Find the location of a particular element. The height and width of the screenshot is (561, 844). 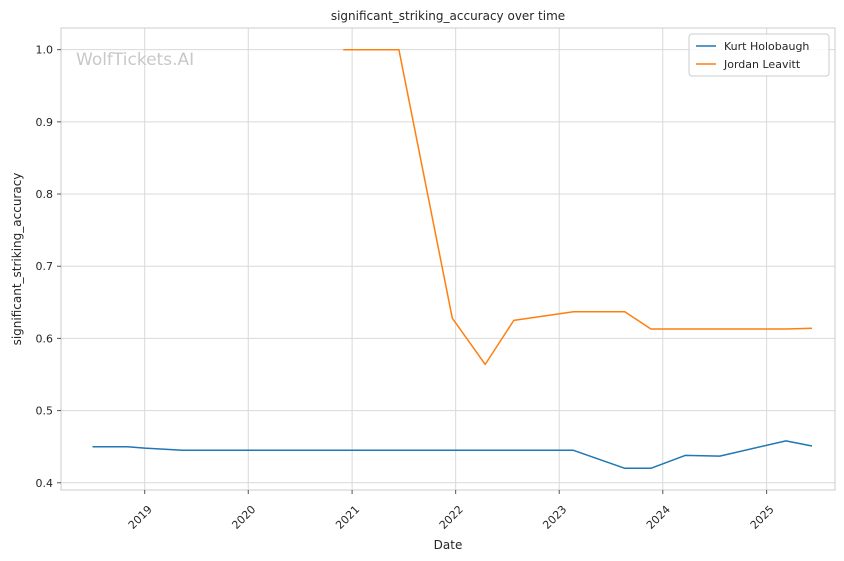

y-axis-ticks: 0.4 0.5 0.6 0.7 0.8 0.9 1.0 is located at coordinates (48, 267).